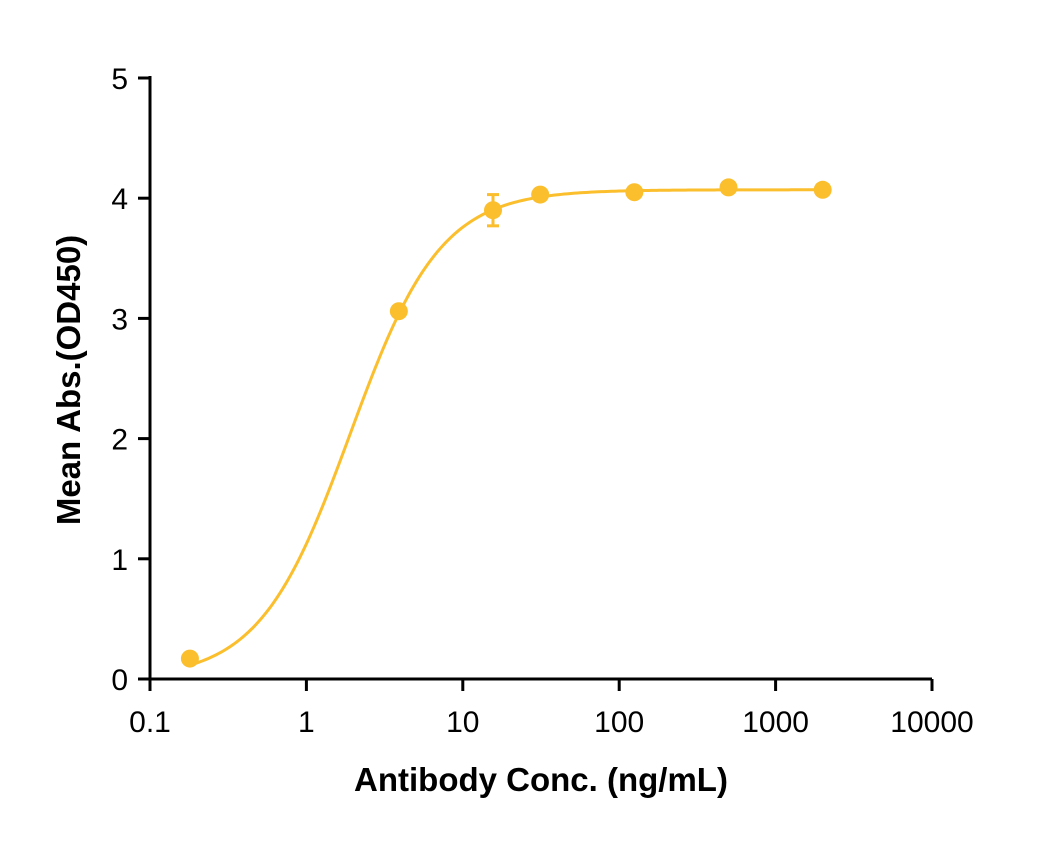 The height and width of the screenshot is (843, 1057). Describe the element at coordinates (462, 722) in the screenshot. I see `x-tick-label: 10` at that location.